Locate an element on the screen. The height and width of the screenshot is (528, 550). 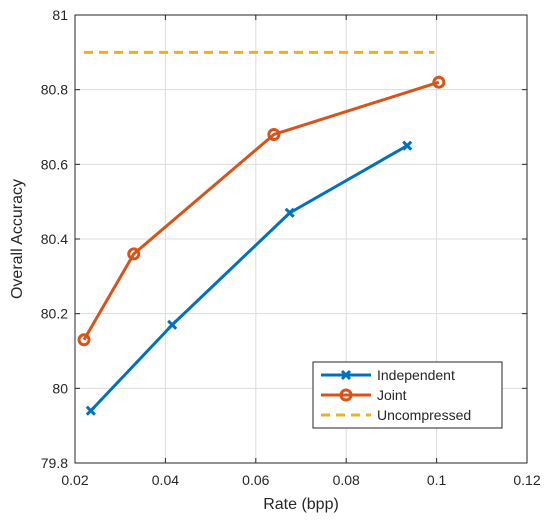
legend-marker-independent-stroke is located at coordinates (346, 375).